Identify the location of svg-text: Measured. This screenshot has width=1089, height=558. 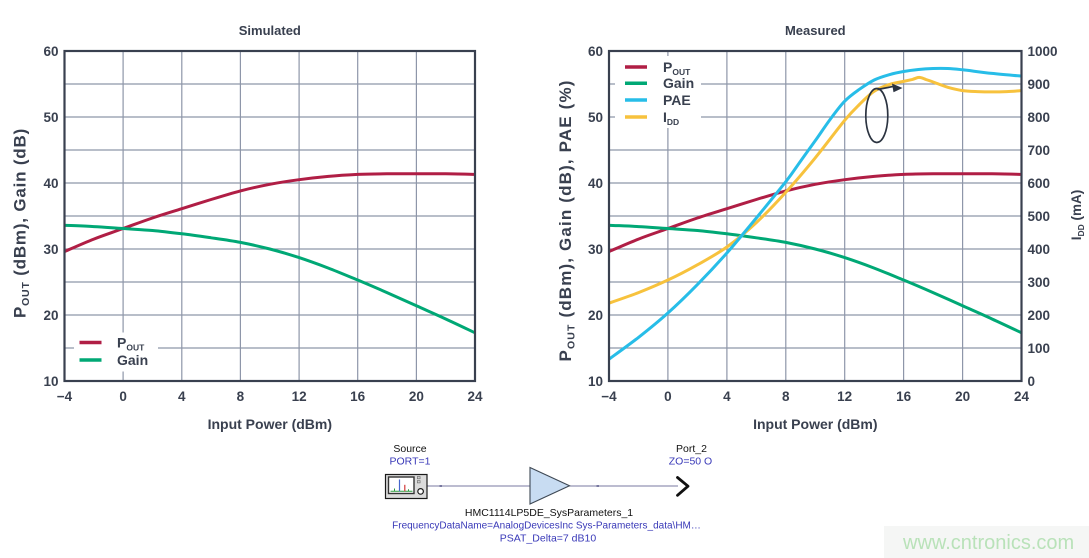
(815, 30).